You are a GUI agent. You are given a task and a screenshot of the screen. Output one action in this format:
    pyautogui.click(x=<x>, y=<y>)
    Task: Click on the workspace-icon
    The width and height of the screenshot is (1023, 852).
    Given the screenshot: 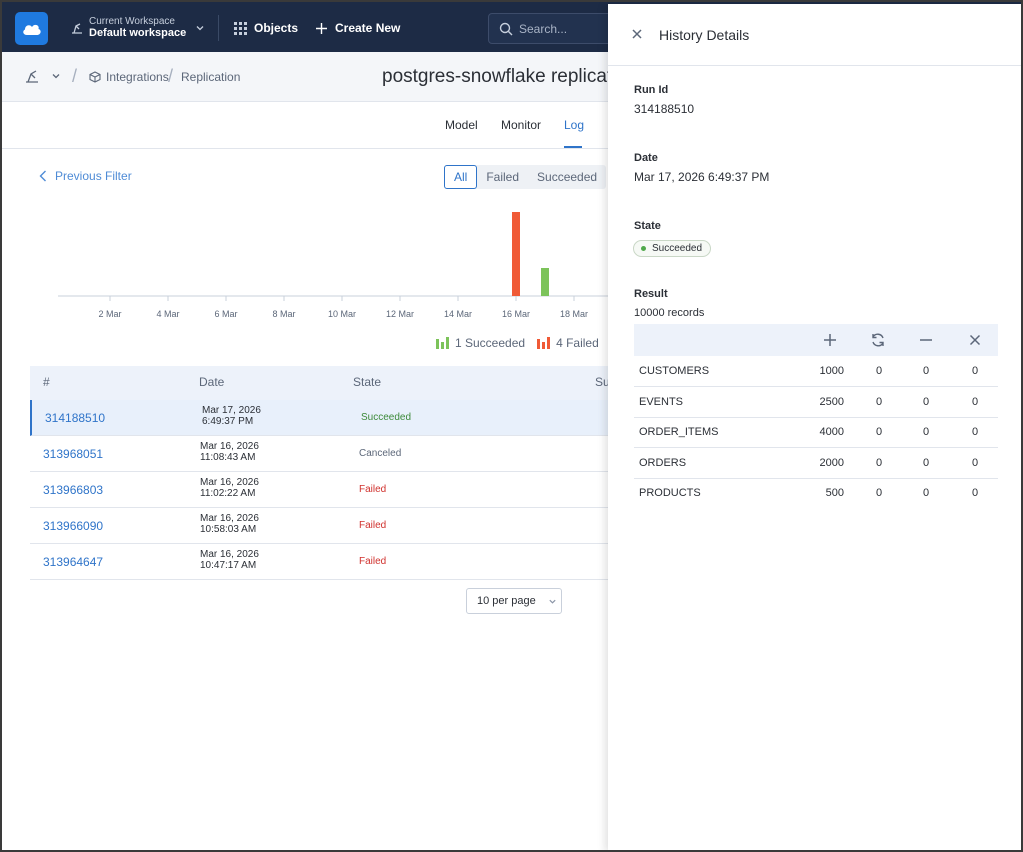 What is the action you would take?
    pyautogui.click(x=32, y=76)
    